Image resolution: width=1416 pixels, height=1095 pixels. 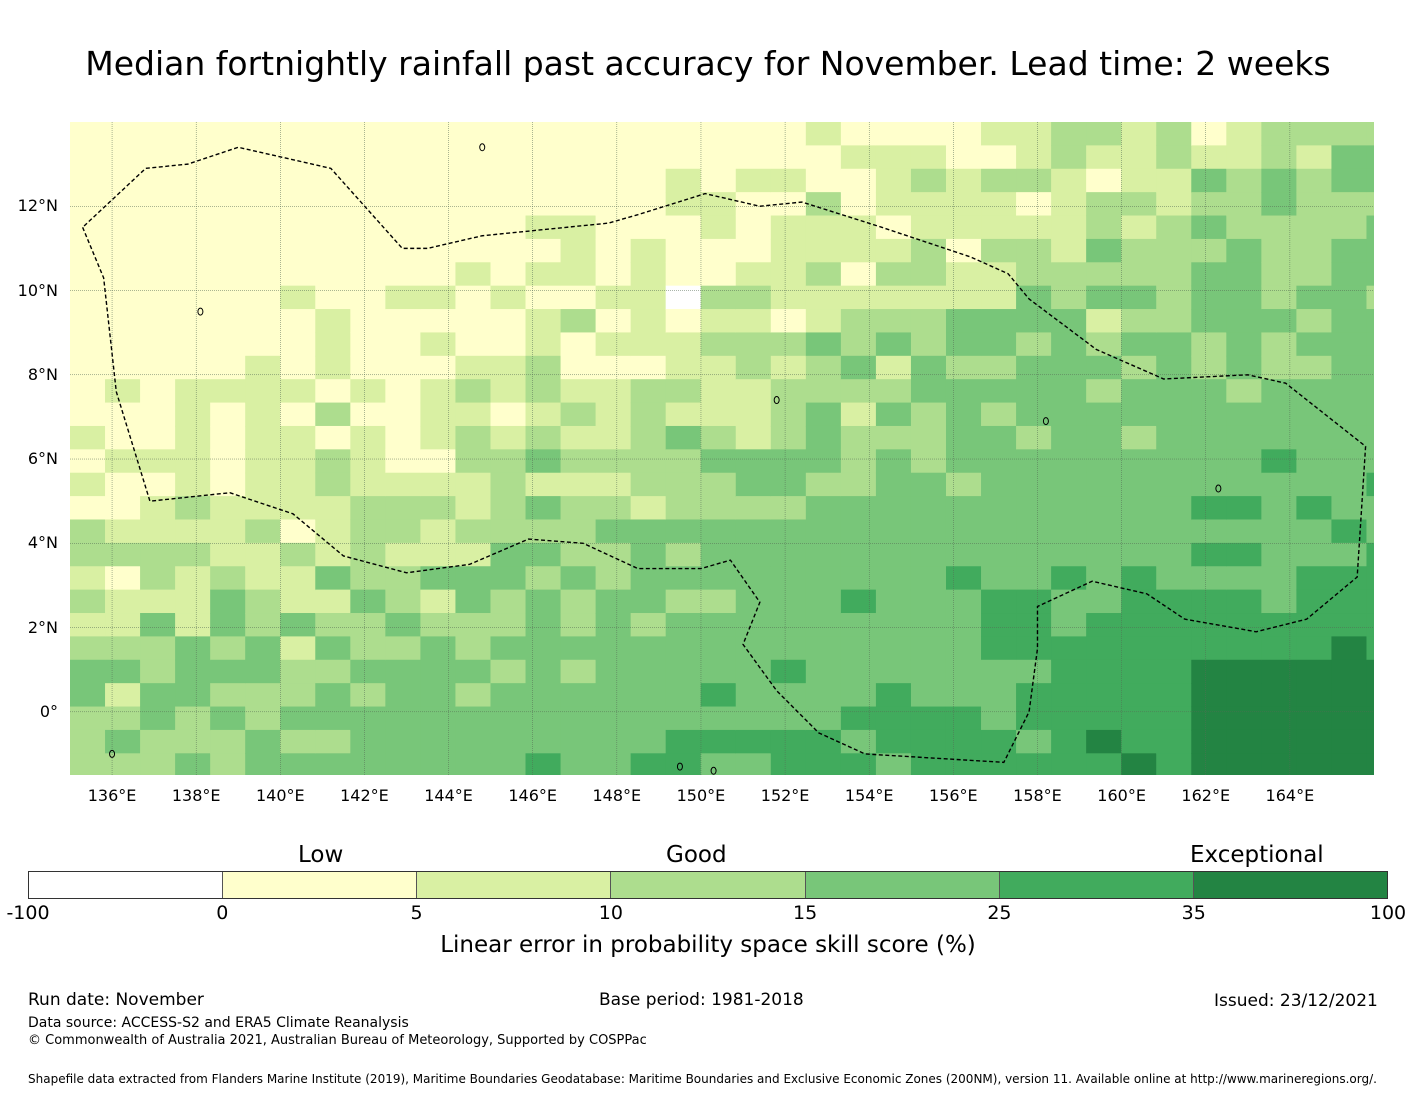 What do you see at coordinates (1206, 795) in the screenshot?
I see `longitude-tick-label: 162°E` at bounding box center [1206, 795].